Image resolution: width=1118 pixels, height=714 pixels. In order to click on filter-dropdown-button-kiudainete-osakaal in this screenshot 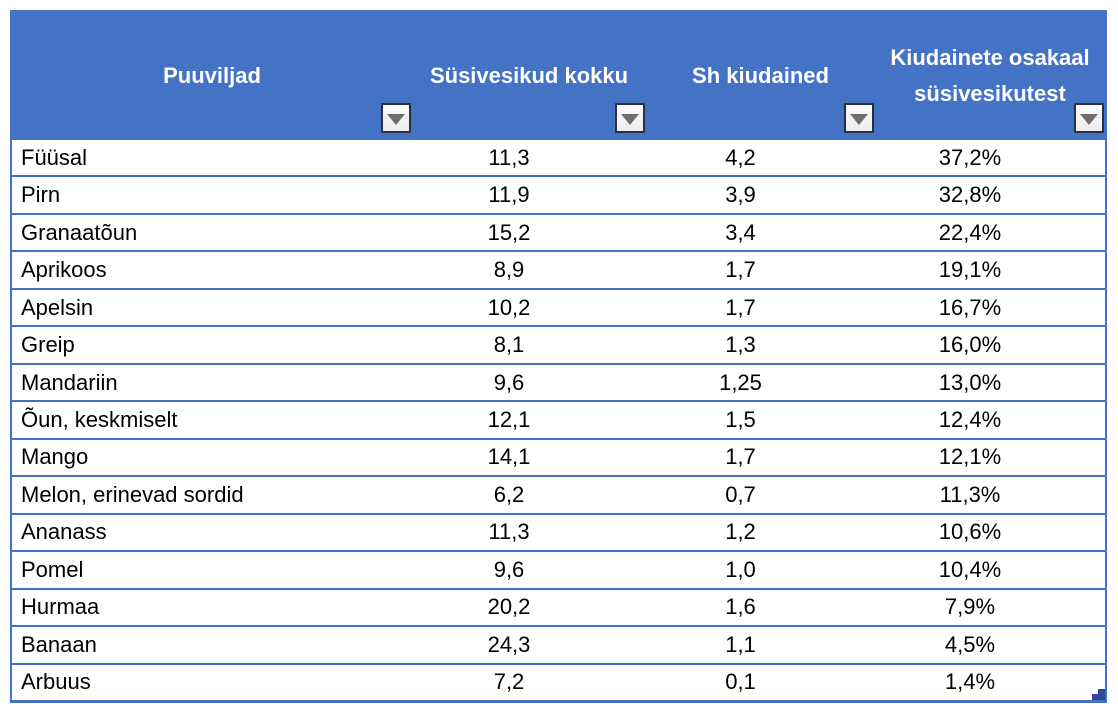, I will do `click(1089, 118)`.